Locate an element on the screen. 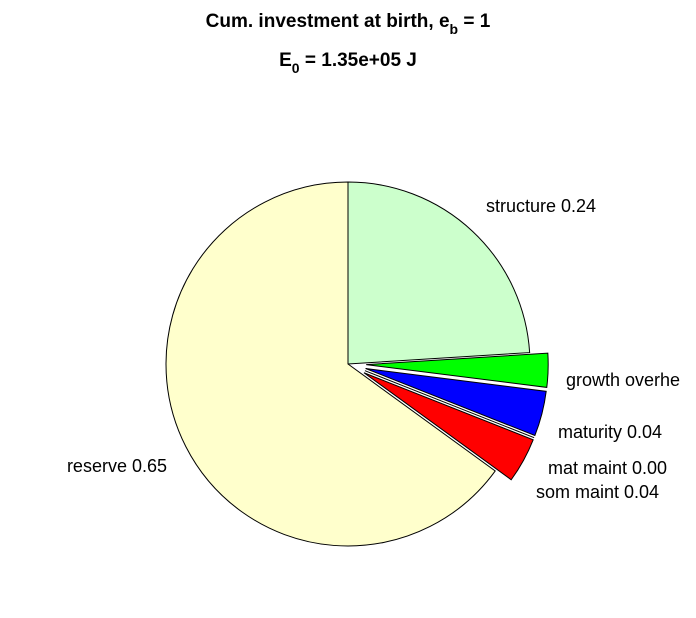  chart-title: Cum. investment at birth, eb = 1 is located at coordinates (348, 24).